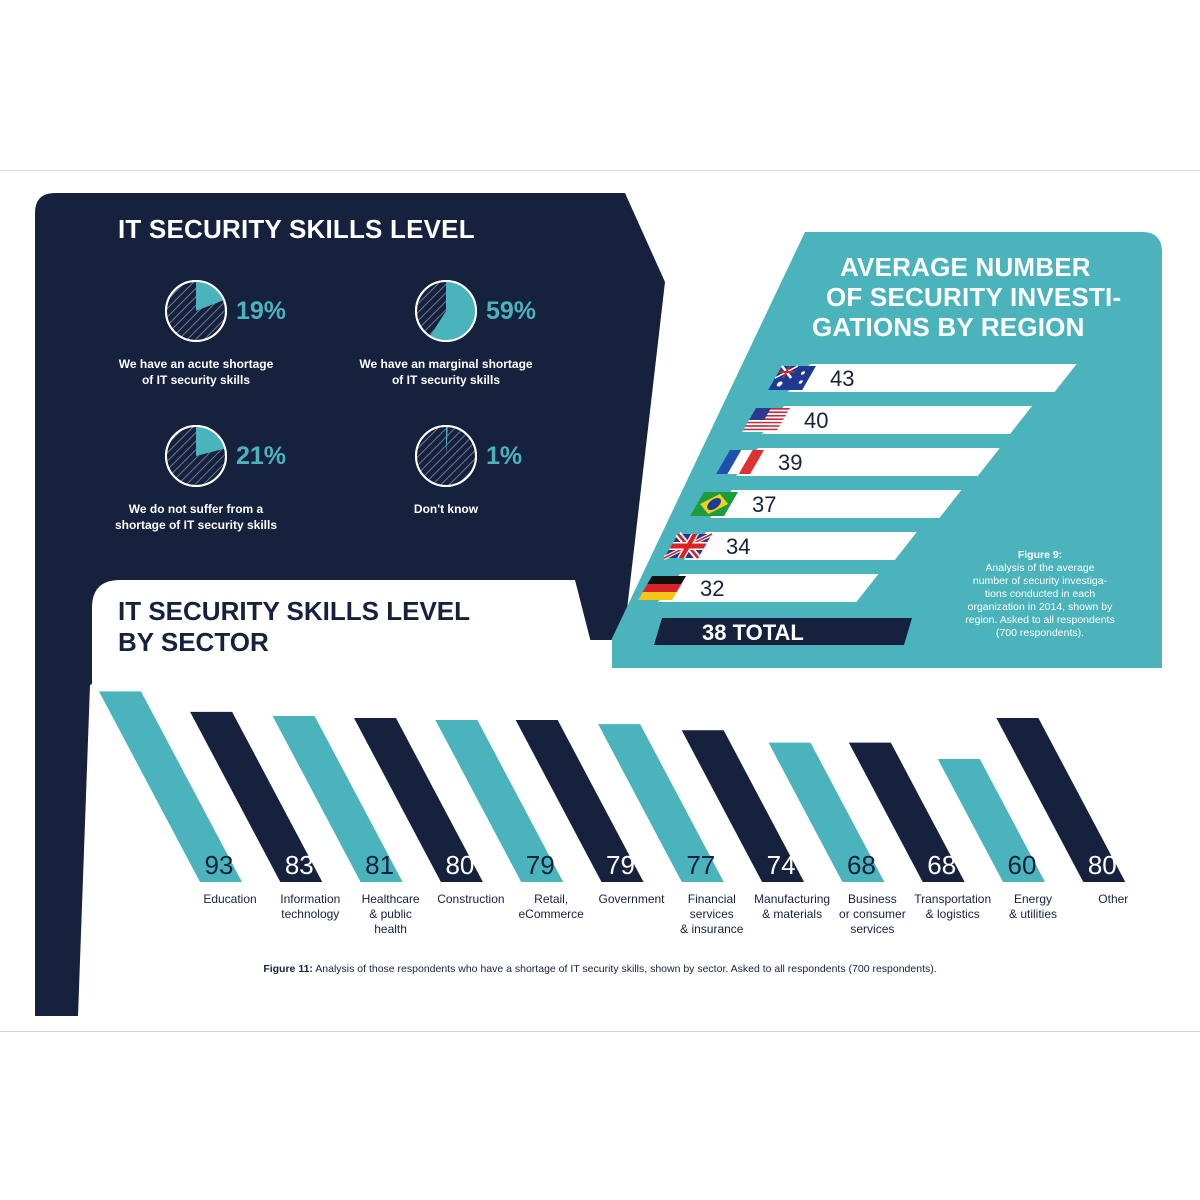  What do you see at coordinates (170, 786) in the screenshot?
I see `sector-bar-group: 93` at bounding box center [170, 786].